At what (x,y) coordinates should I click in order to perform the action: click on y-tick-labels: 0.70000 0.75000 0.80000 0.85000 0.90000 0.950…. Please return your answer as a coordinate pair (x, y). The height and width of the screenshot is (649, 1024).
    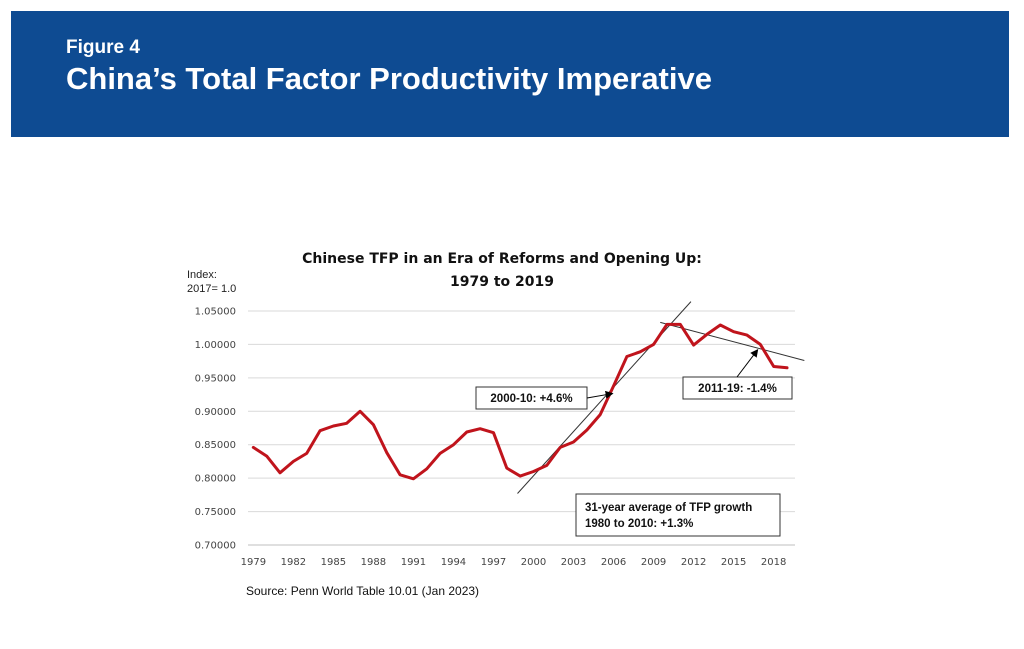
    Looking at the image, I should click on (215, 429).